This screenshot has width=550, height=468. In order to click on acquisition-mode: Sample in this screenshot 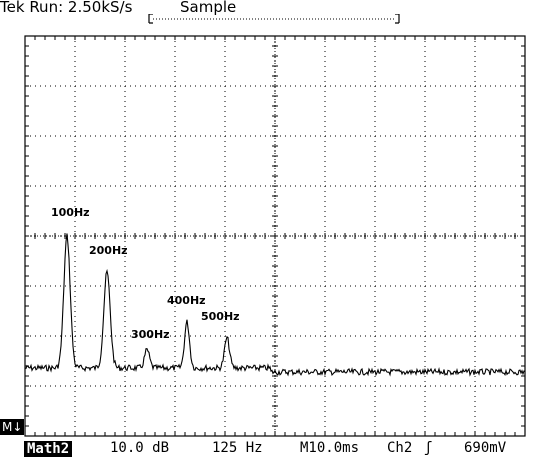, I will do `click(208, 8)`.